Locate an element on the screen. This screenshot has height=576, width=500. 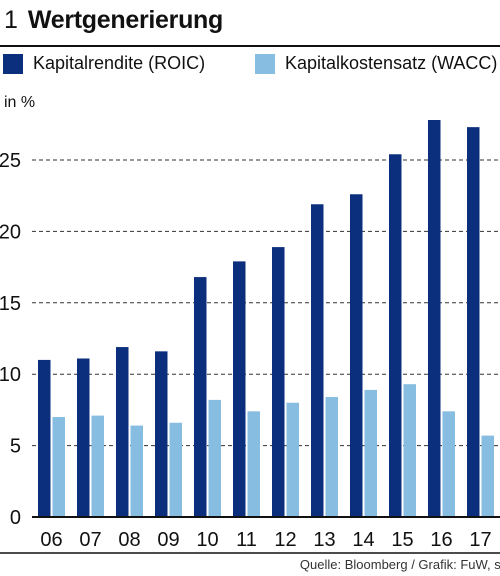
x-tick-label: 11 is located at coordinates (246, 540).